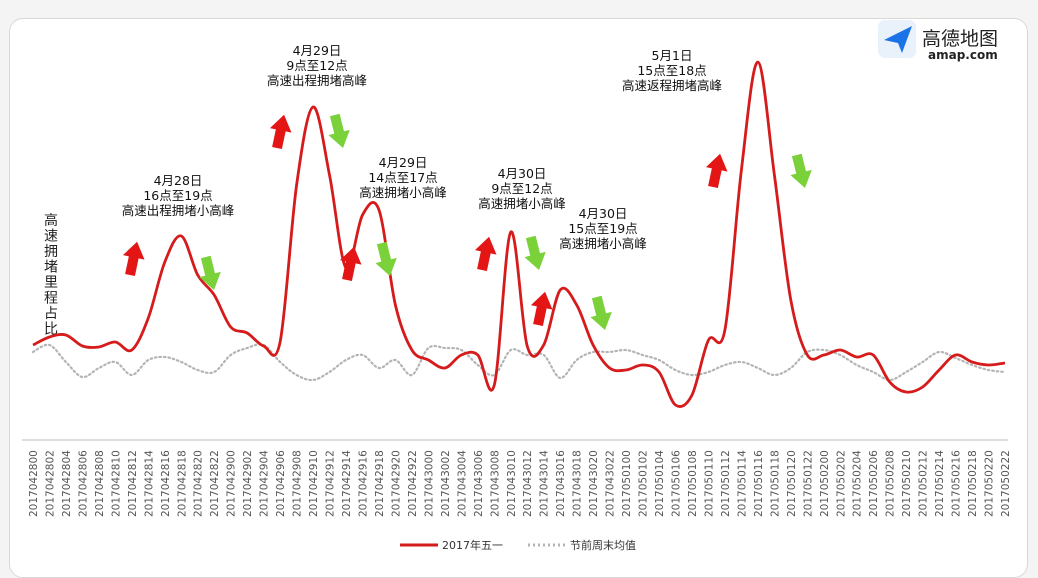  Describe the element at coordinates (298, 483) in the screenshot. I see `x-tick-label: 2017042908` at that location.